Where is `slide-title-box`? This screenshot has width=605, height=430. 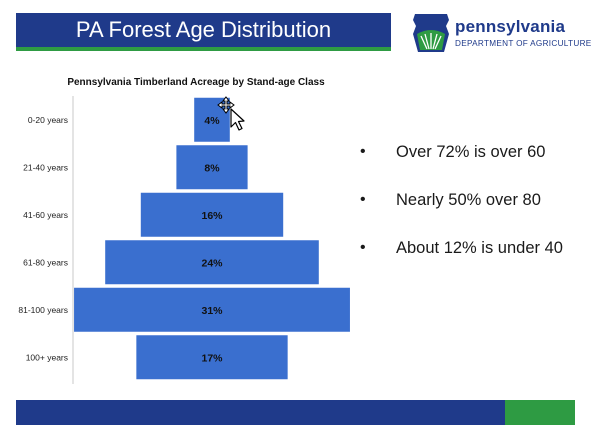 slide-title-box is located at coordinates (203, 30).